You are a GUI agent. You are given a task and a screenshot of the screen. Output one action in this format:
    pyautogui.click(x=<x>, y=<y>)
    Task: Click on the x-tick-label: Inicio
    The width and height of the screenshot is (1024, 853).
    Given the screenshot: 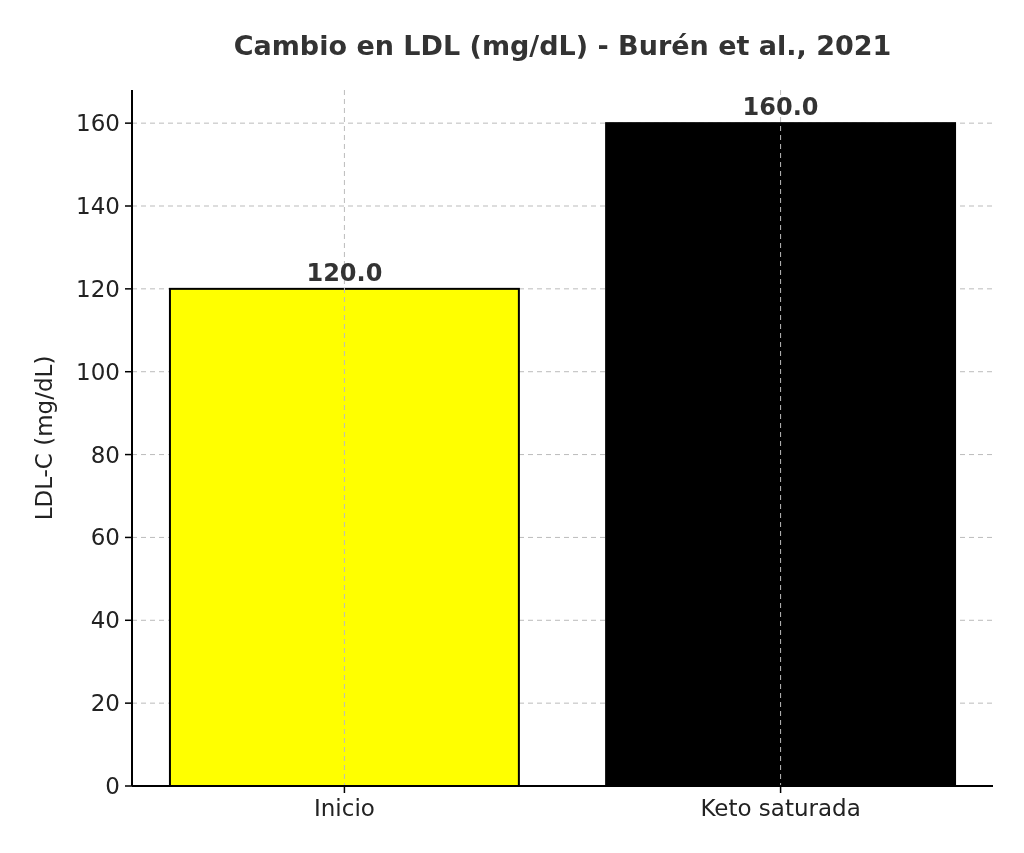 What is the action you would take?
    pyautogui.click(x=344, y=808)
    